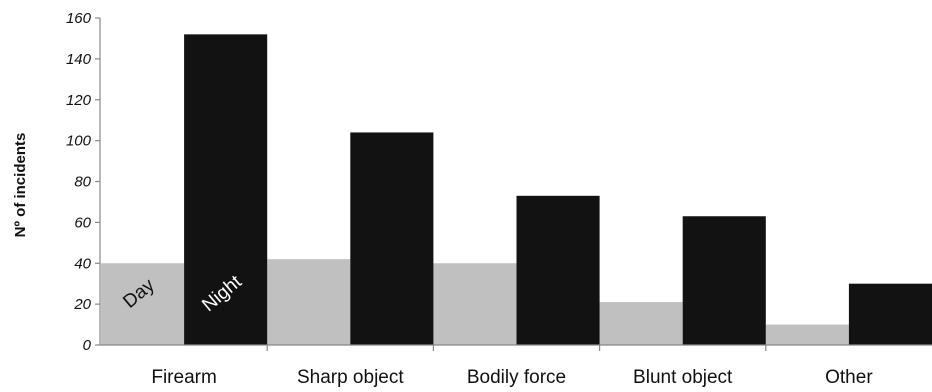  Describe the element at coordinates (516, 377) in the screenshot. I see `x-category-label: Bodily force` at that location.